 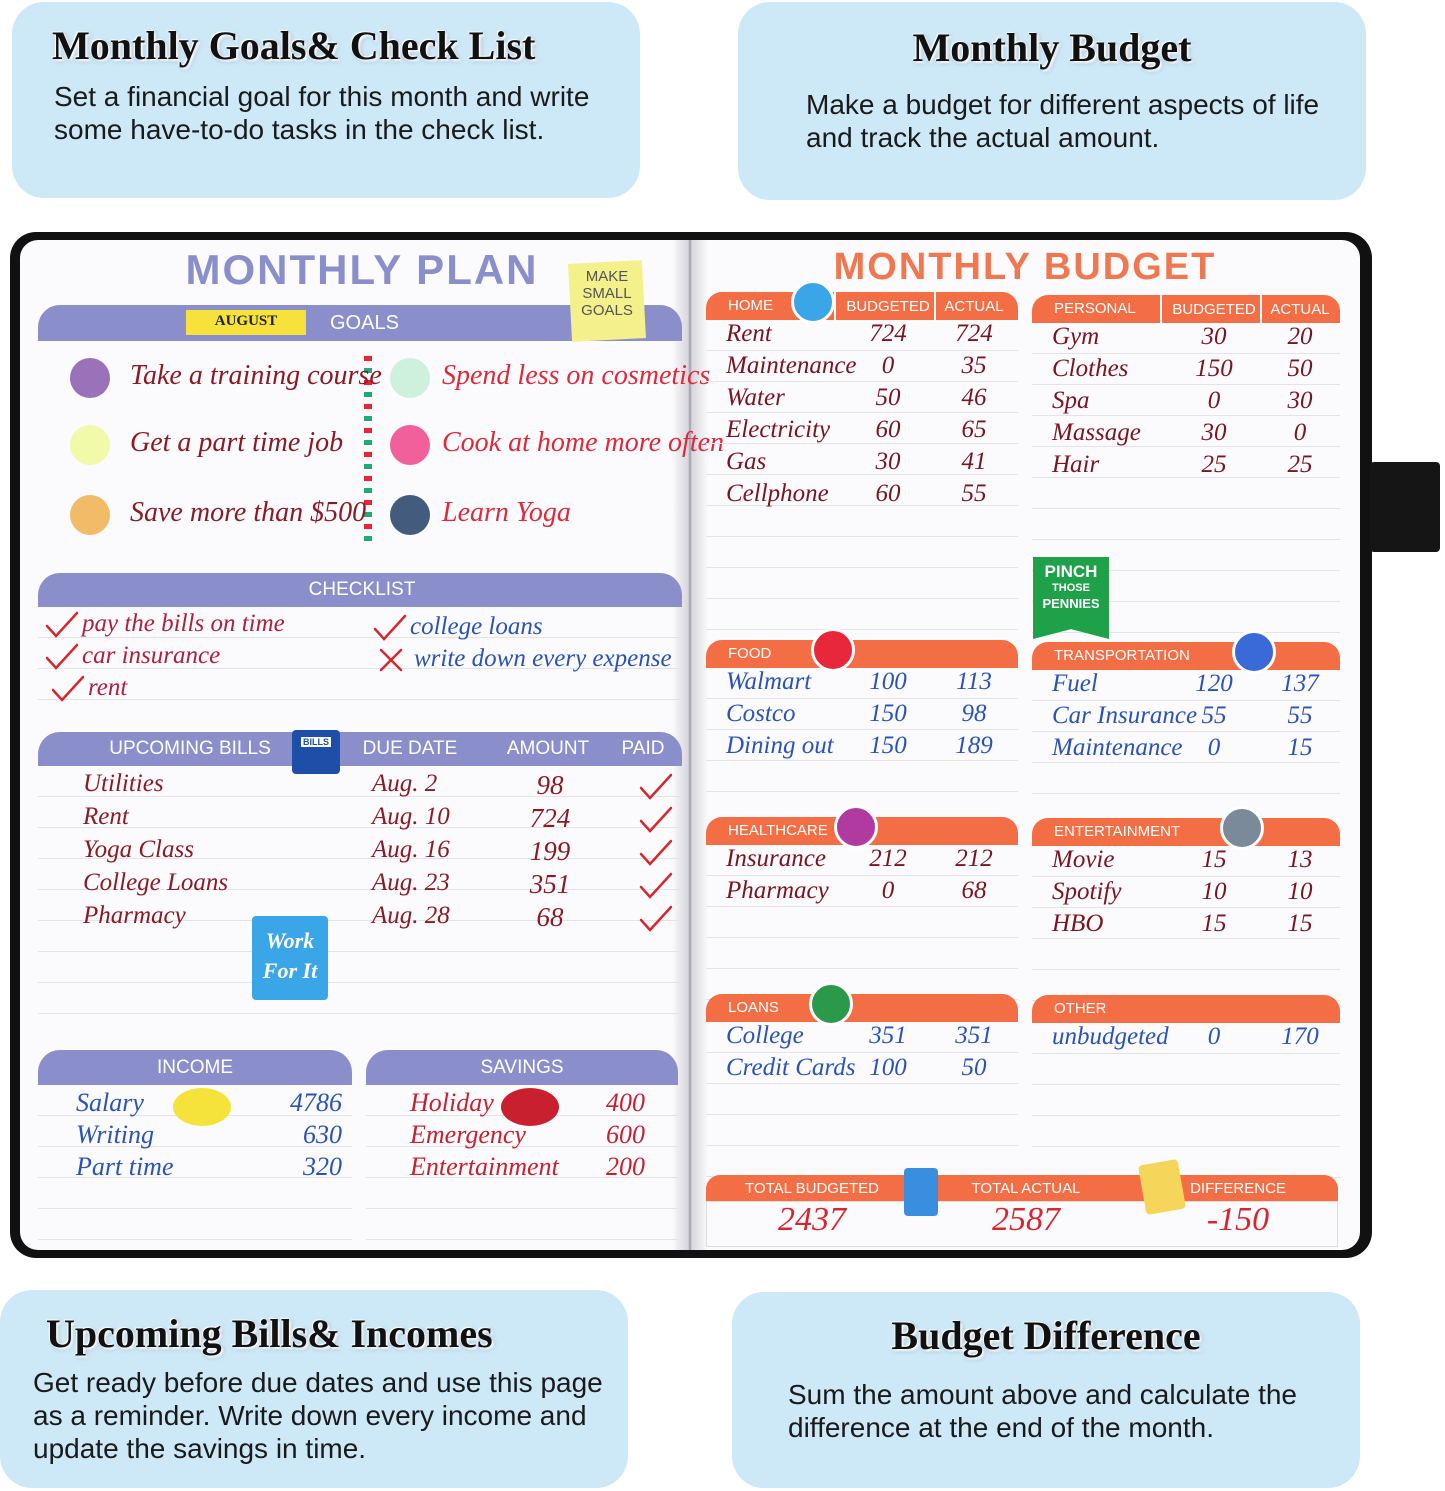 What do you see at coordinates (550, 785) in the screenshot?
I see `bill-amount: 98` at bounding box center [550, 785].